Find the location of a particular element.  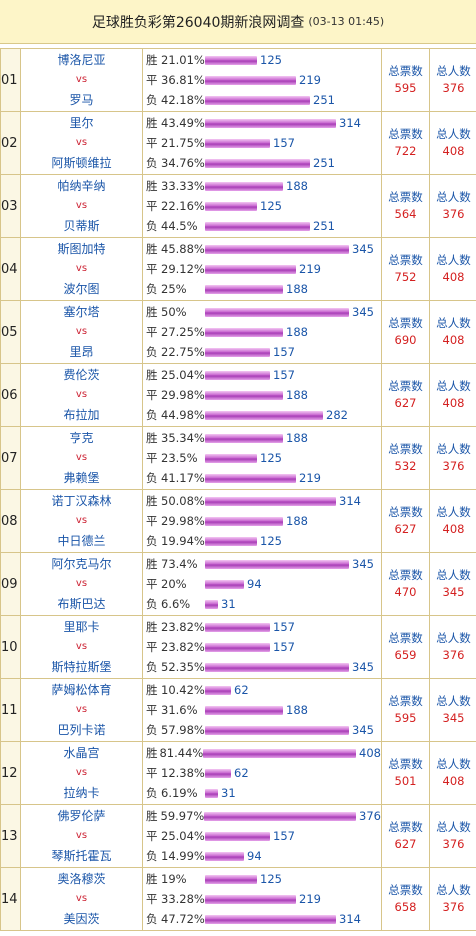

survey-time: (03-13 01:45) is located at coordinates (346, 21).